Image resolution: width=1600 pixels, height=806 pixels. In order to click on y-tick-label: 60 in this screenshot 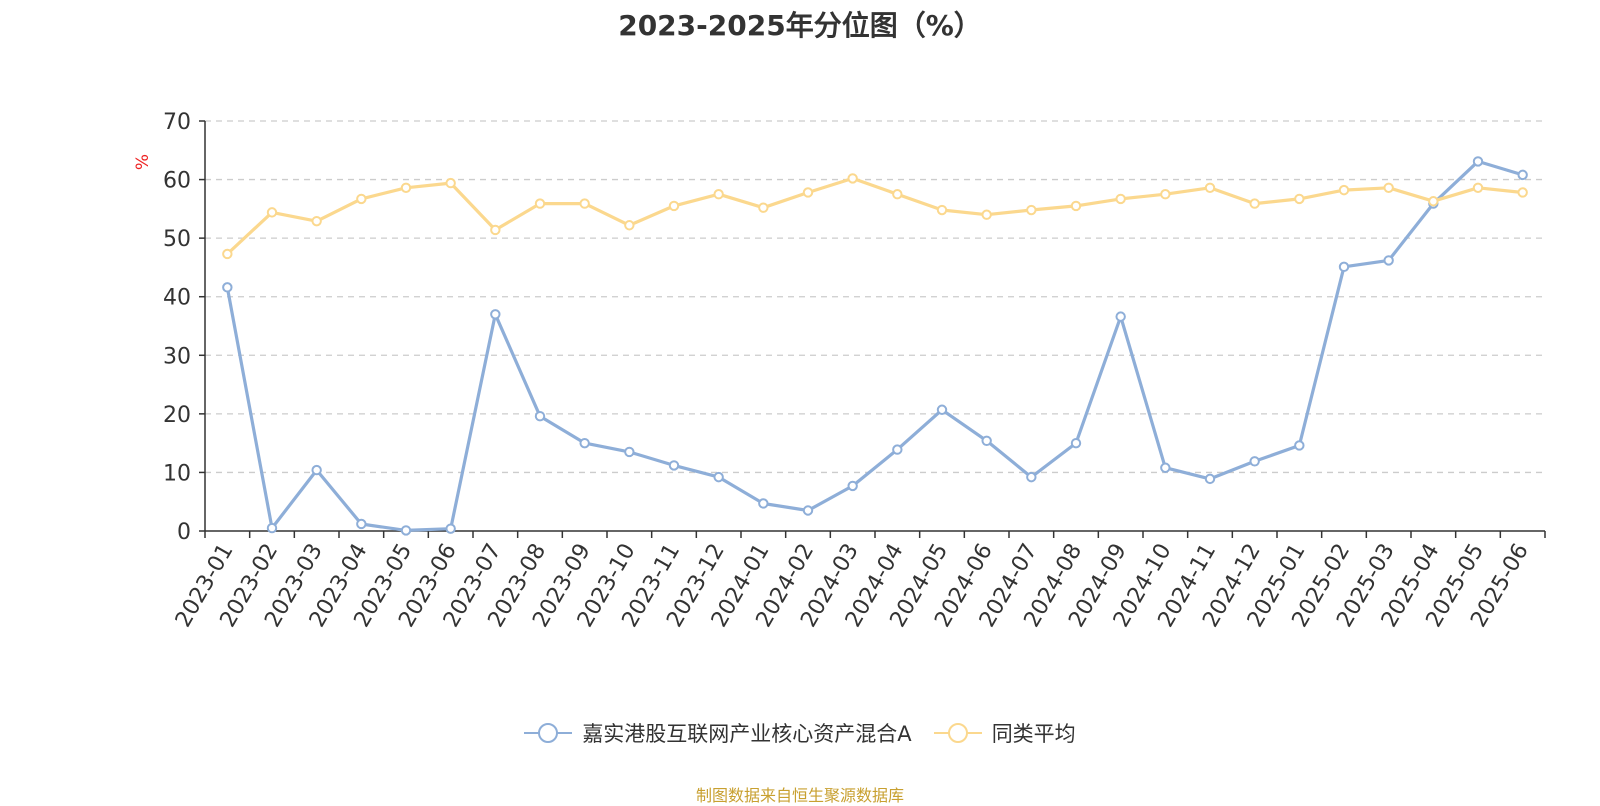, I will do `click(177, 181)`.